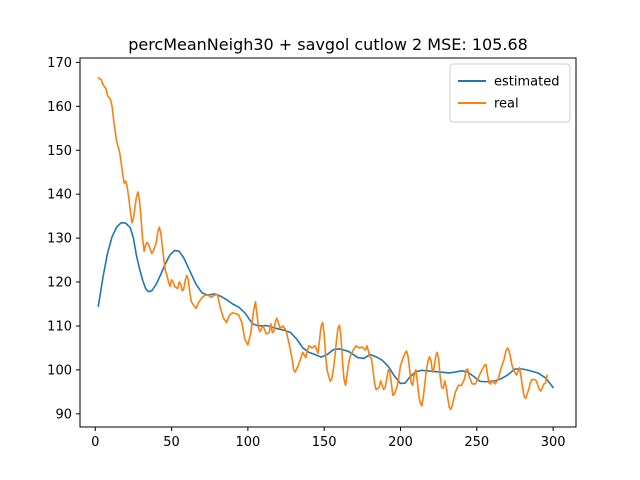  I want to click on y-tick-label: 100, so click(59, 370).